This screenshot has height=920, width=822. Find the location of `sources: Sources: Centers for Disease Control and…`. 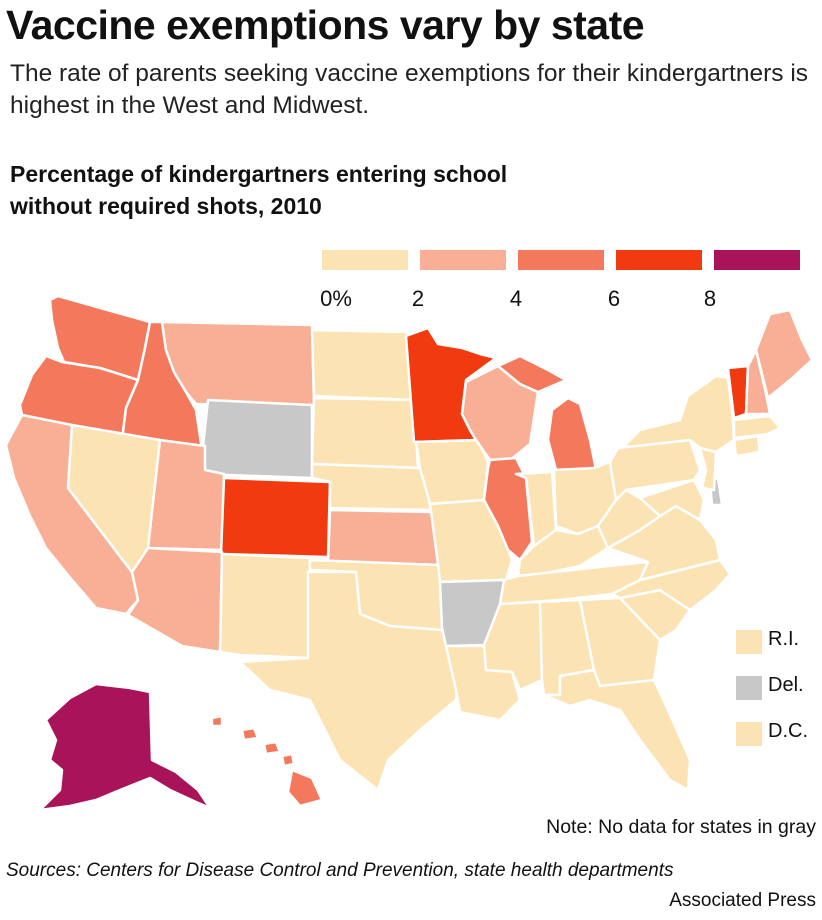

sources: Sources: Centers for Disease Control and… is located at coordinates (340, 870).